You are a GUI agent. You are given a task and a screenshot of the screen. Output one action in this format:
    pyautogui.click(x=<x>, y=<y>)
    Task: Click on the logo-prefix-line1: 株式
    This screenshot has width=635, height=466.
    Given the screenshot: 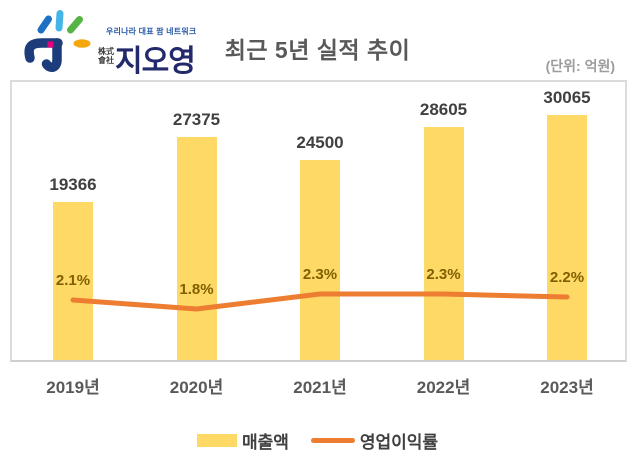 What is the action you would take?
    pyautogui.click(x=106, y=51)
    